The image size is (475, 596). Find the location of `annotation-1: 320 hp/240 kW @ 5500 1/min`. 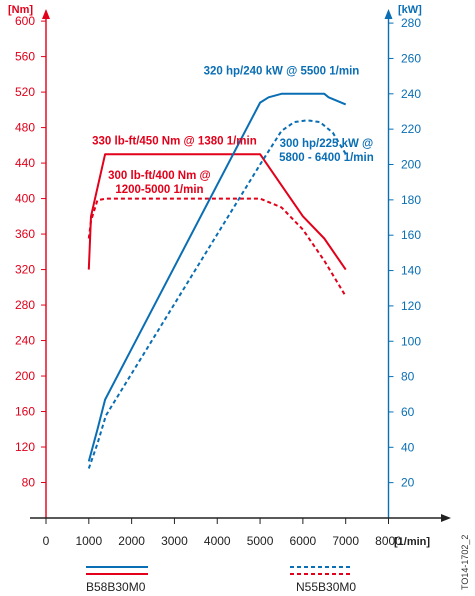

annotation-1: 320 hp/240 kW @ 5500 1/min is located at coordinates (282, 71).